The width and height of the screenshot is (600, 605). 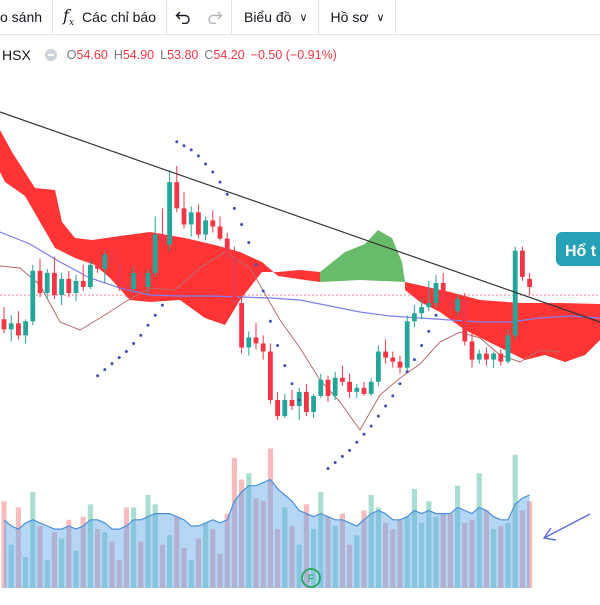 What do you see at coordinates (229, 55) in the screenshot?
I see `close-value: 54.20` at bounding box center [229, 55].